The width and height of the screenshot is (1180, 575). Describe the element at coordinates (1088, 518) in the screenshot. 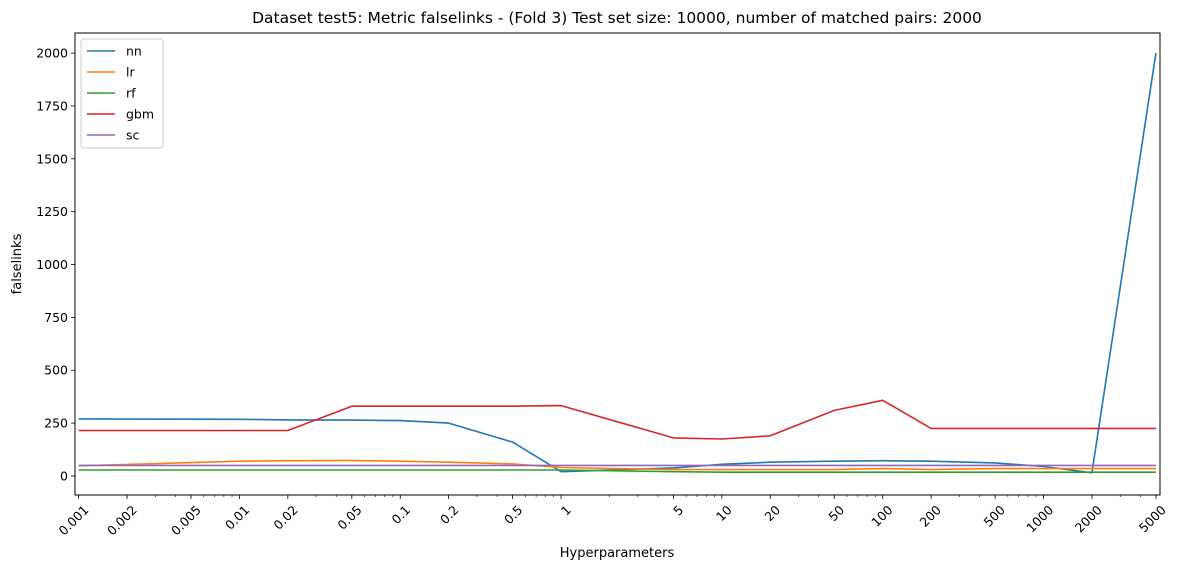

I see `x-tick-label: 2000` at that location.